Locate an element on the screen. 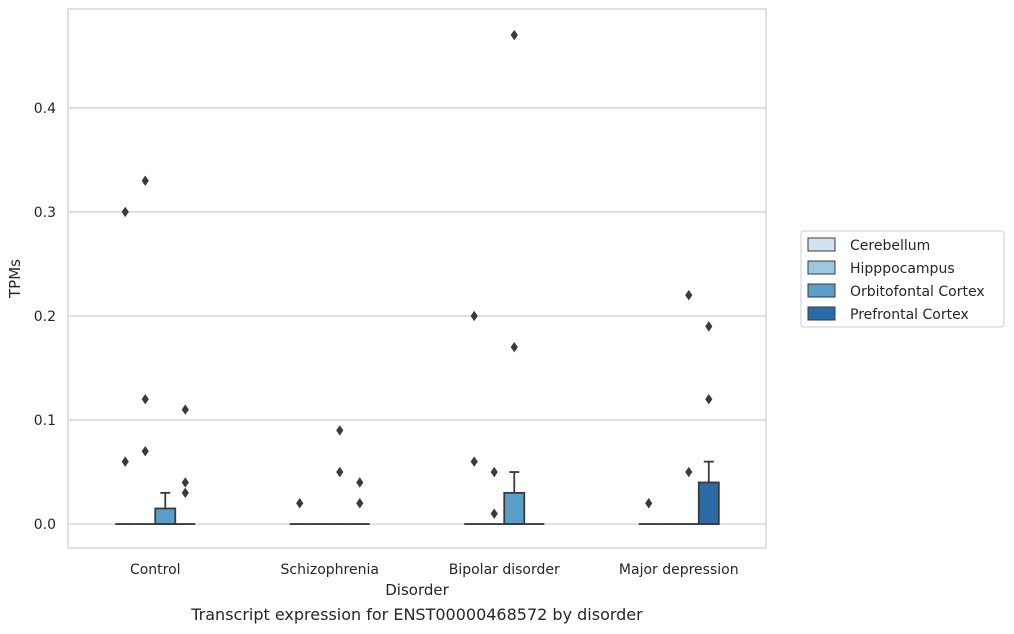 The width and height of the screenshot is (1014, 634). y-tick-label: 0.1 is located at coordinates (45, 421).